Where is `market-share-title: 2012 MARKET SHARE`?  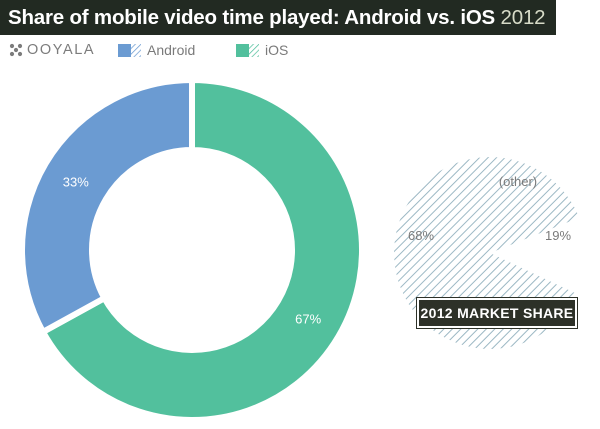 market-share-title: 2012 MARKET SHARE is located at coordinates (497, 313).